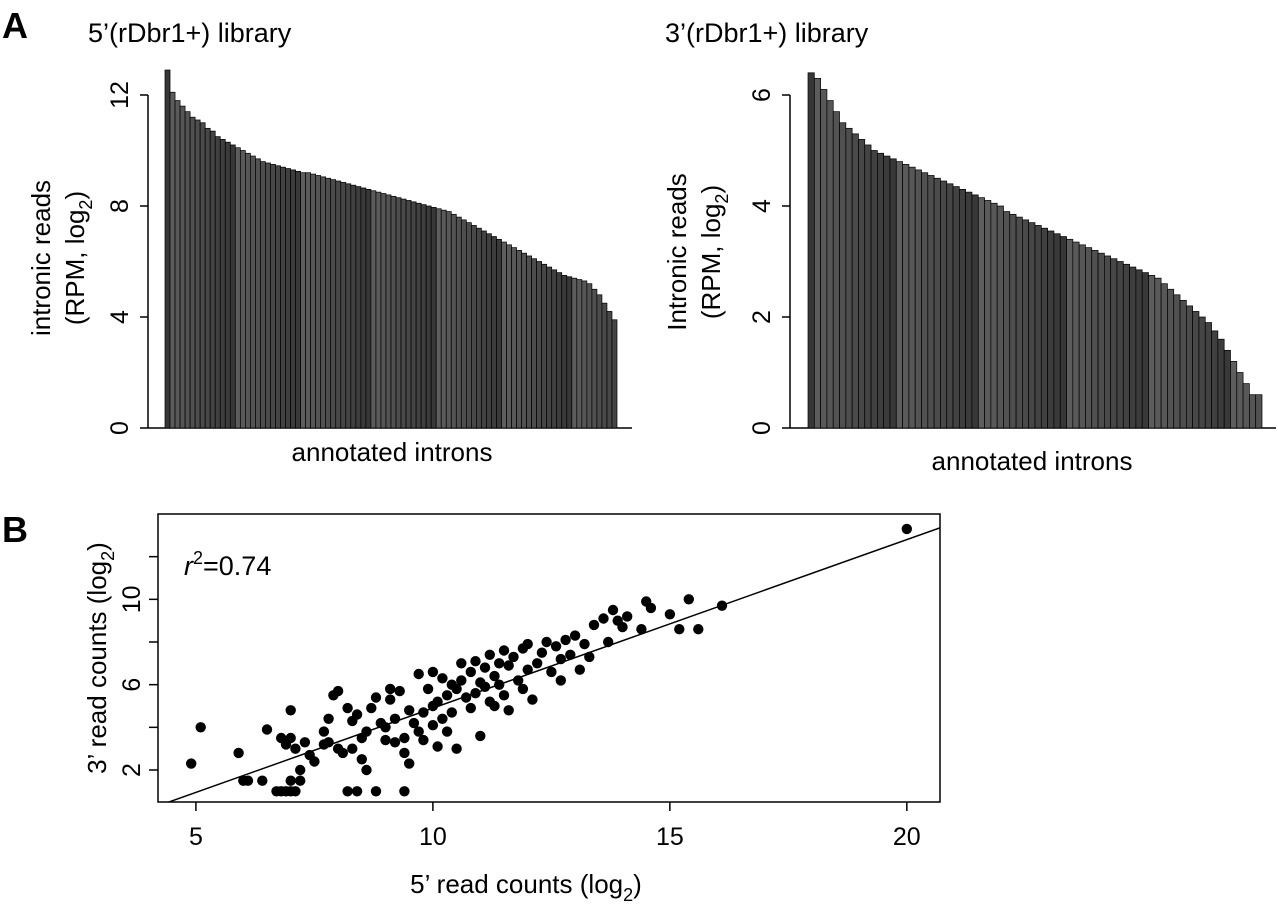 The height and width of the screenshot is (909, 1278). What do you see at coordinates (15, 25) in the screenshot?
I see `panel-a-letter: A` at bounding box center [15, 25].